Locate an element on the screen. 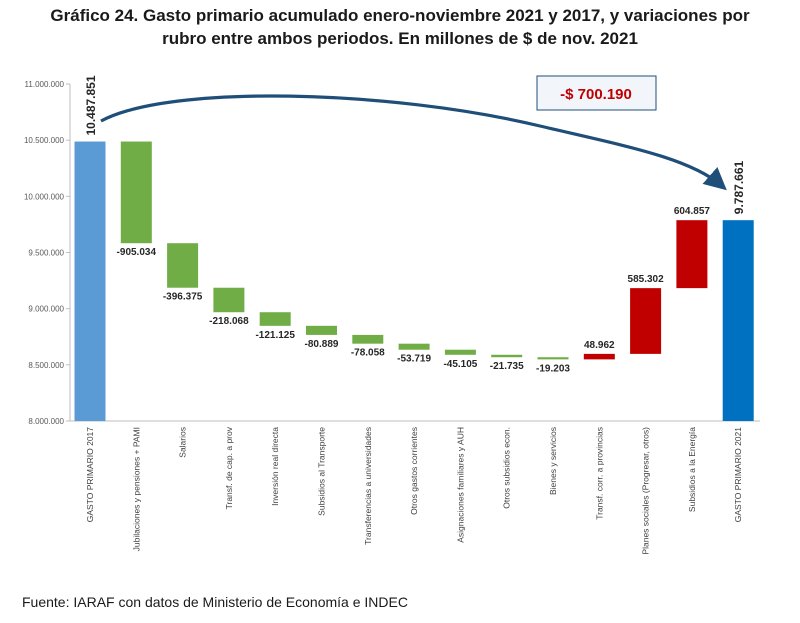 The width and height of the screenshot is (800, 623). y-tick-label: 11.000.000 is located at coordinates (45, 84).